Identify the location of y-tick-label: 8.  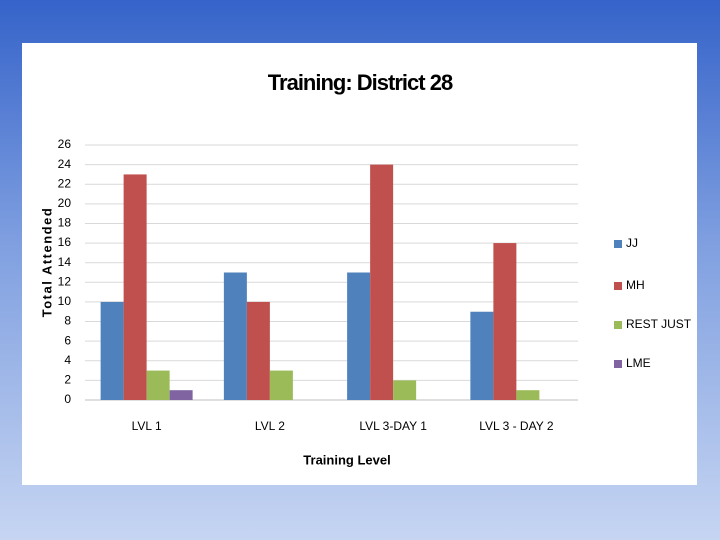
(67, 321).